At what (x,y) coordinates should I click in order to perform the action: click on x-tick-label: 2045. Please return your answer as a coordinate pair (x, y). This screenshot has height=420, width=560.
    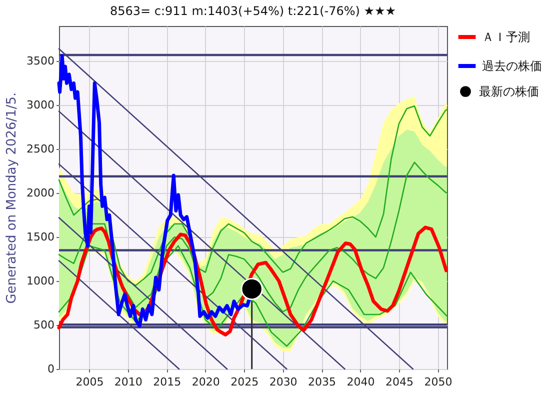
    Looking at the image, I should click on (399, 382).